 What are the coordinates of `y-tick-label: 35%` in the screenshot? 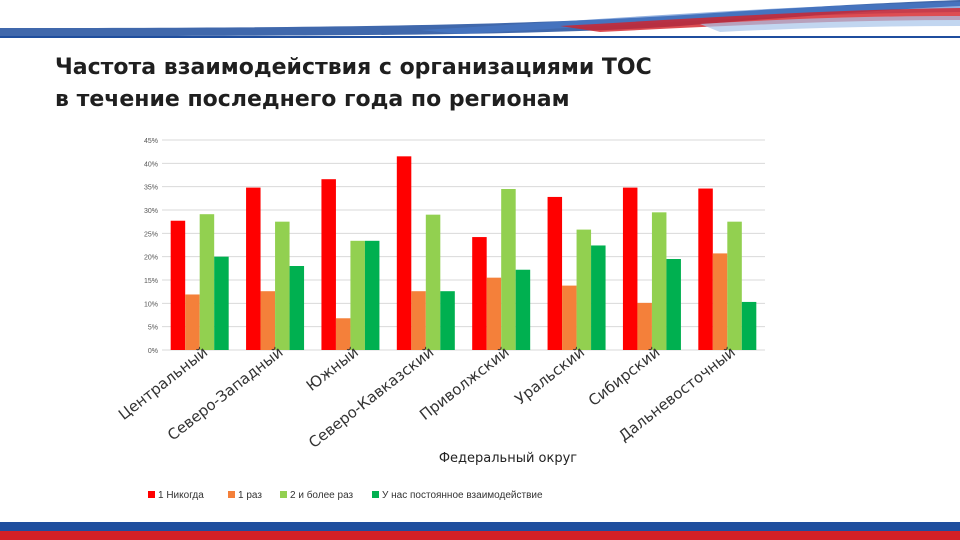 It's located at (151, 188).